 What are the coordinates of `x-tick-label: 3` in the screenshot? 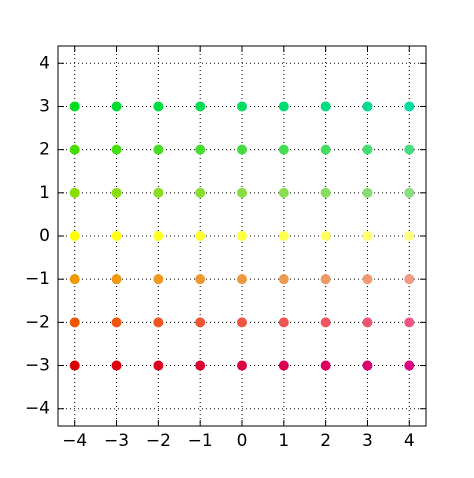 It's located at (367, 441).